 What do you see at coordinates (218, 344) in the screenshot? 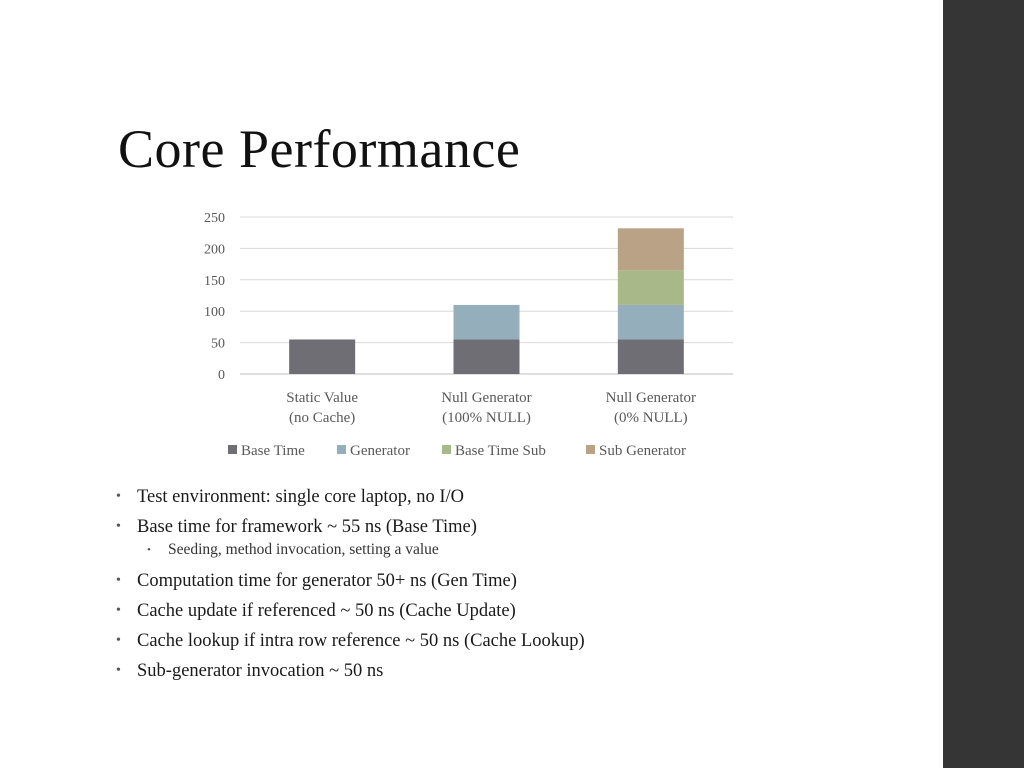
I see `y-tick-label: 50` at bounding box center [218, 344].